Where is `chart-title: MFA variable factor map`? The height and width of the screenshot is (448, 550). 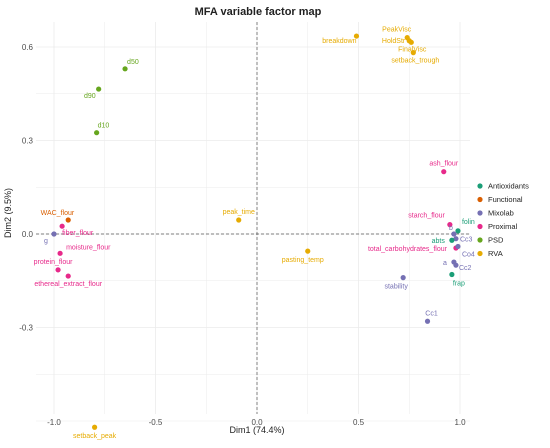
chart-title: MFA variable factor map is located at coordinates (258, 12).